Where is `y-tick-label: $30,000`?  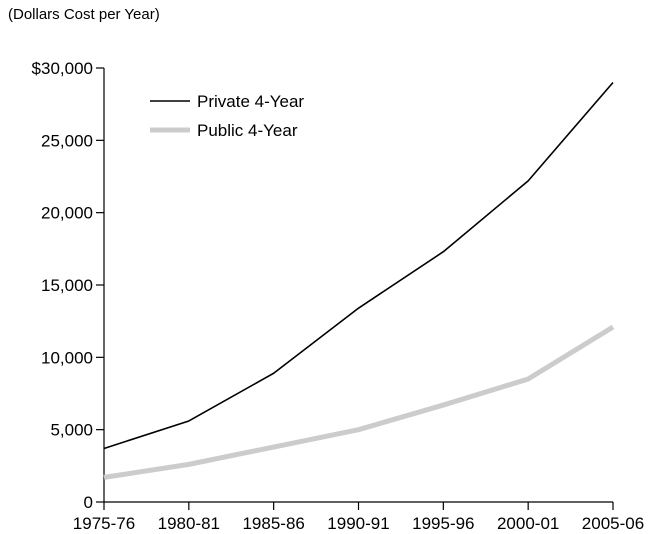 y-tick-label: $30,000 is located at coordinates (62, 68).